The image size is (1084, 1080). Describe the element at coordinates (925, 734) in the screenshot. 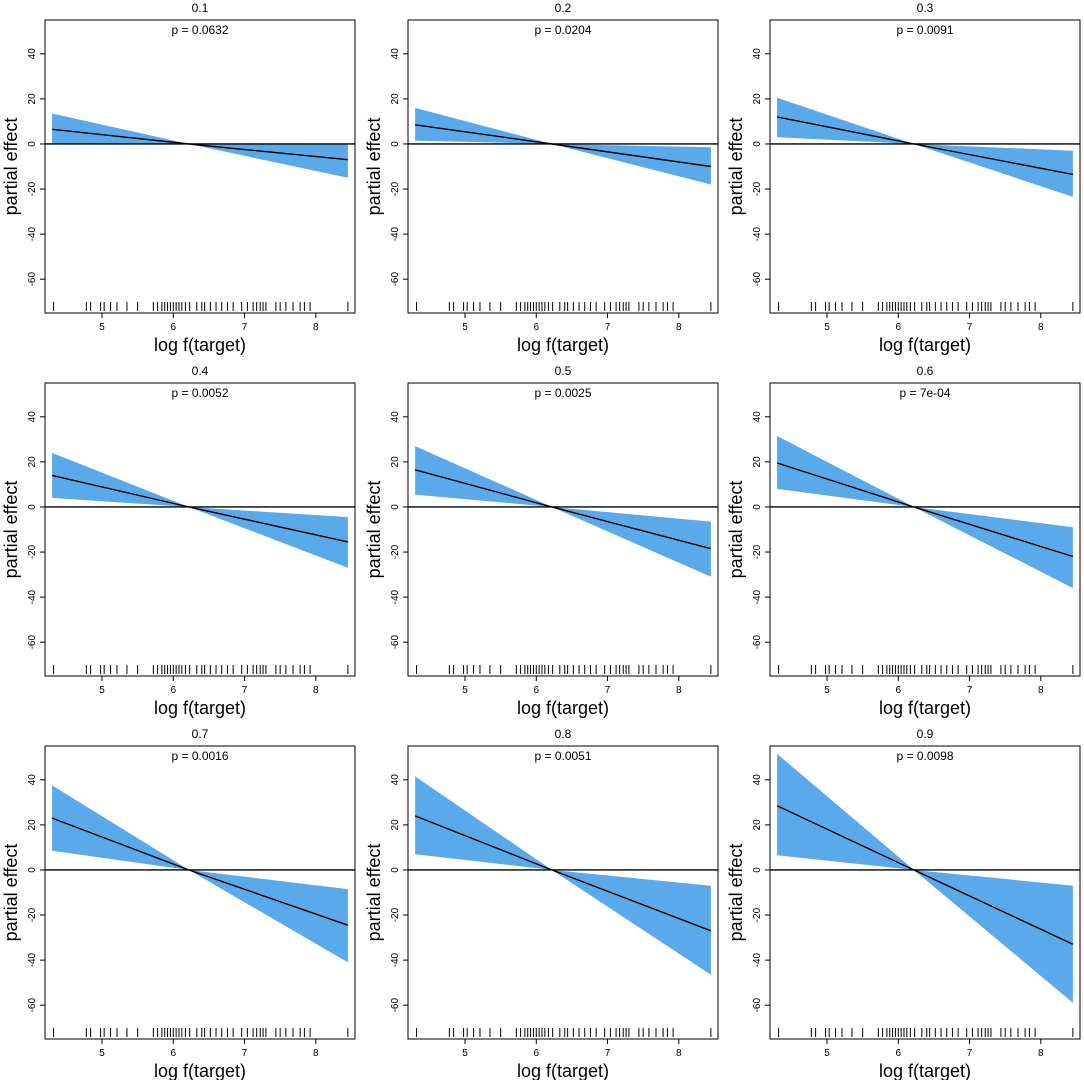

I see `panel-title: 0.9` at that location.